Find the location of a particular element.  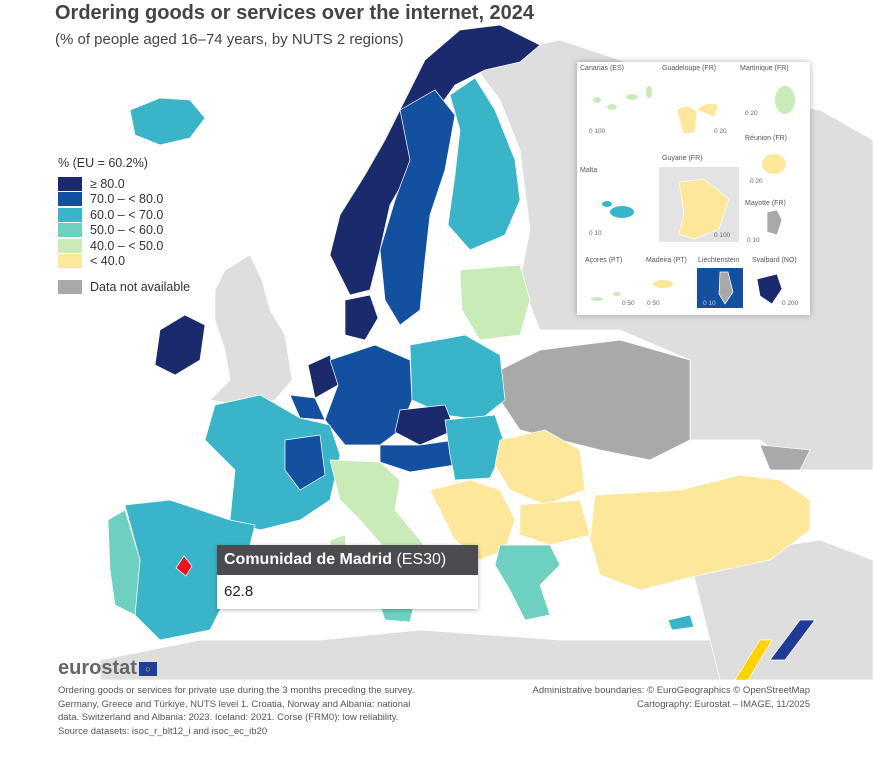

legend-item: 60.0 – < 70.0 is located at coordinates (124, 215).